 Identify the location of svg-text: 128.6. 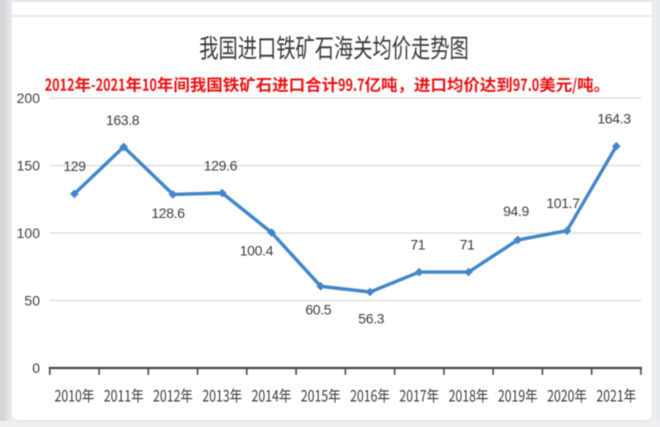
(168, 213).